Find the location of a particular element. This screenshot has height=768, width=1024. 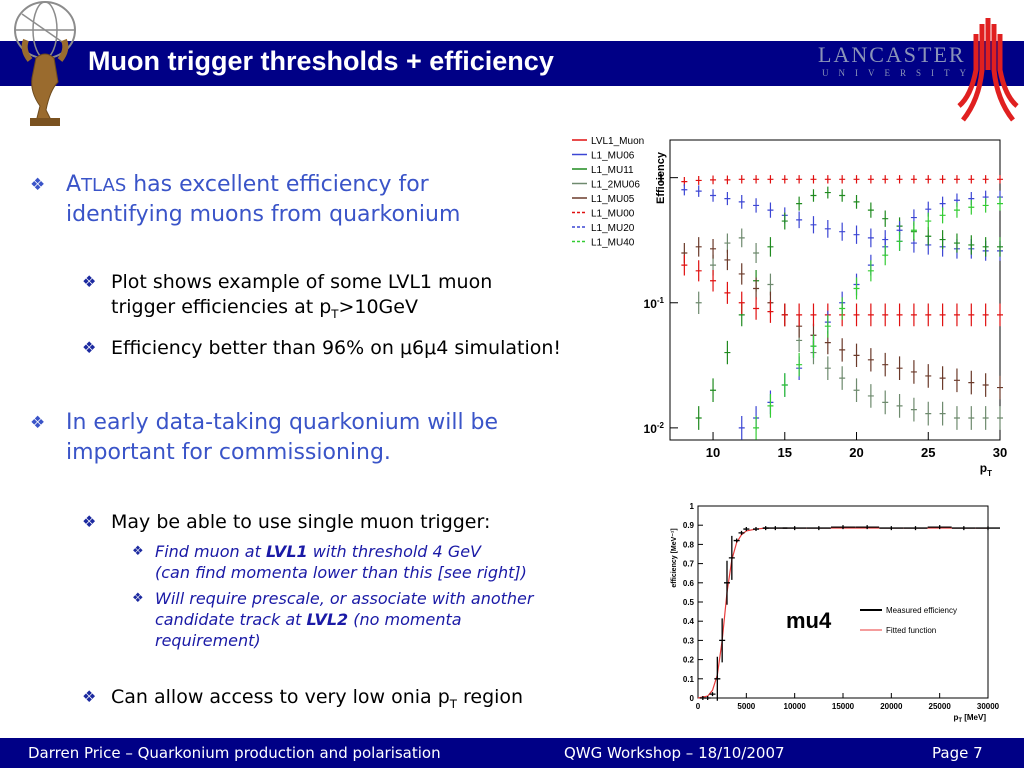

y-tick-label: 10-1 is located at coordinates (654, 303).